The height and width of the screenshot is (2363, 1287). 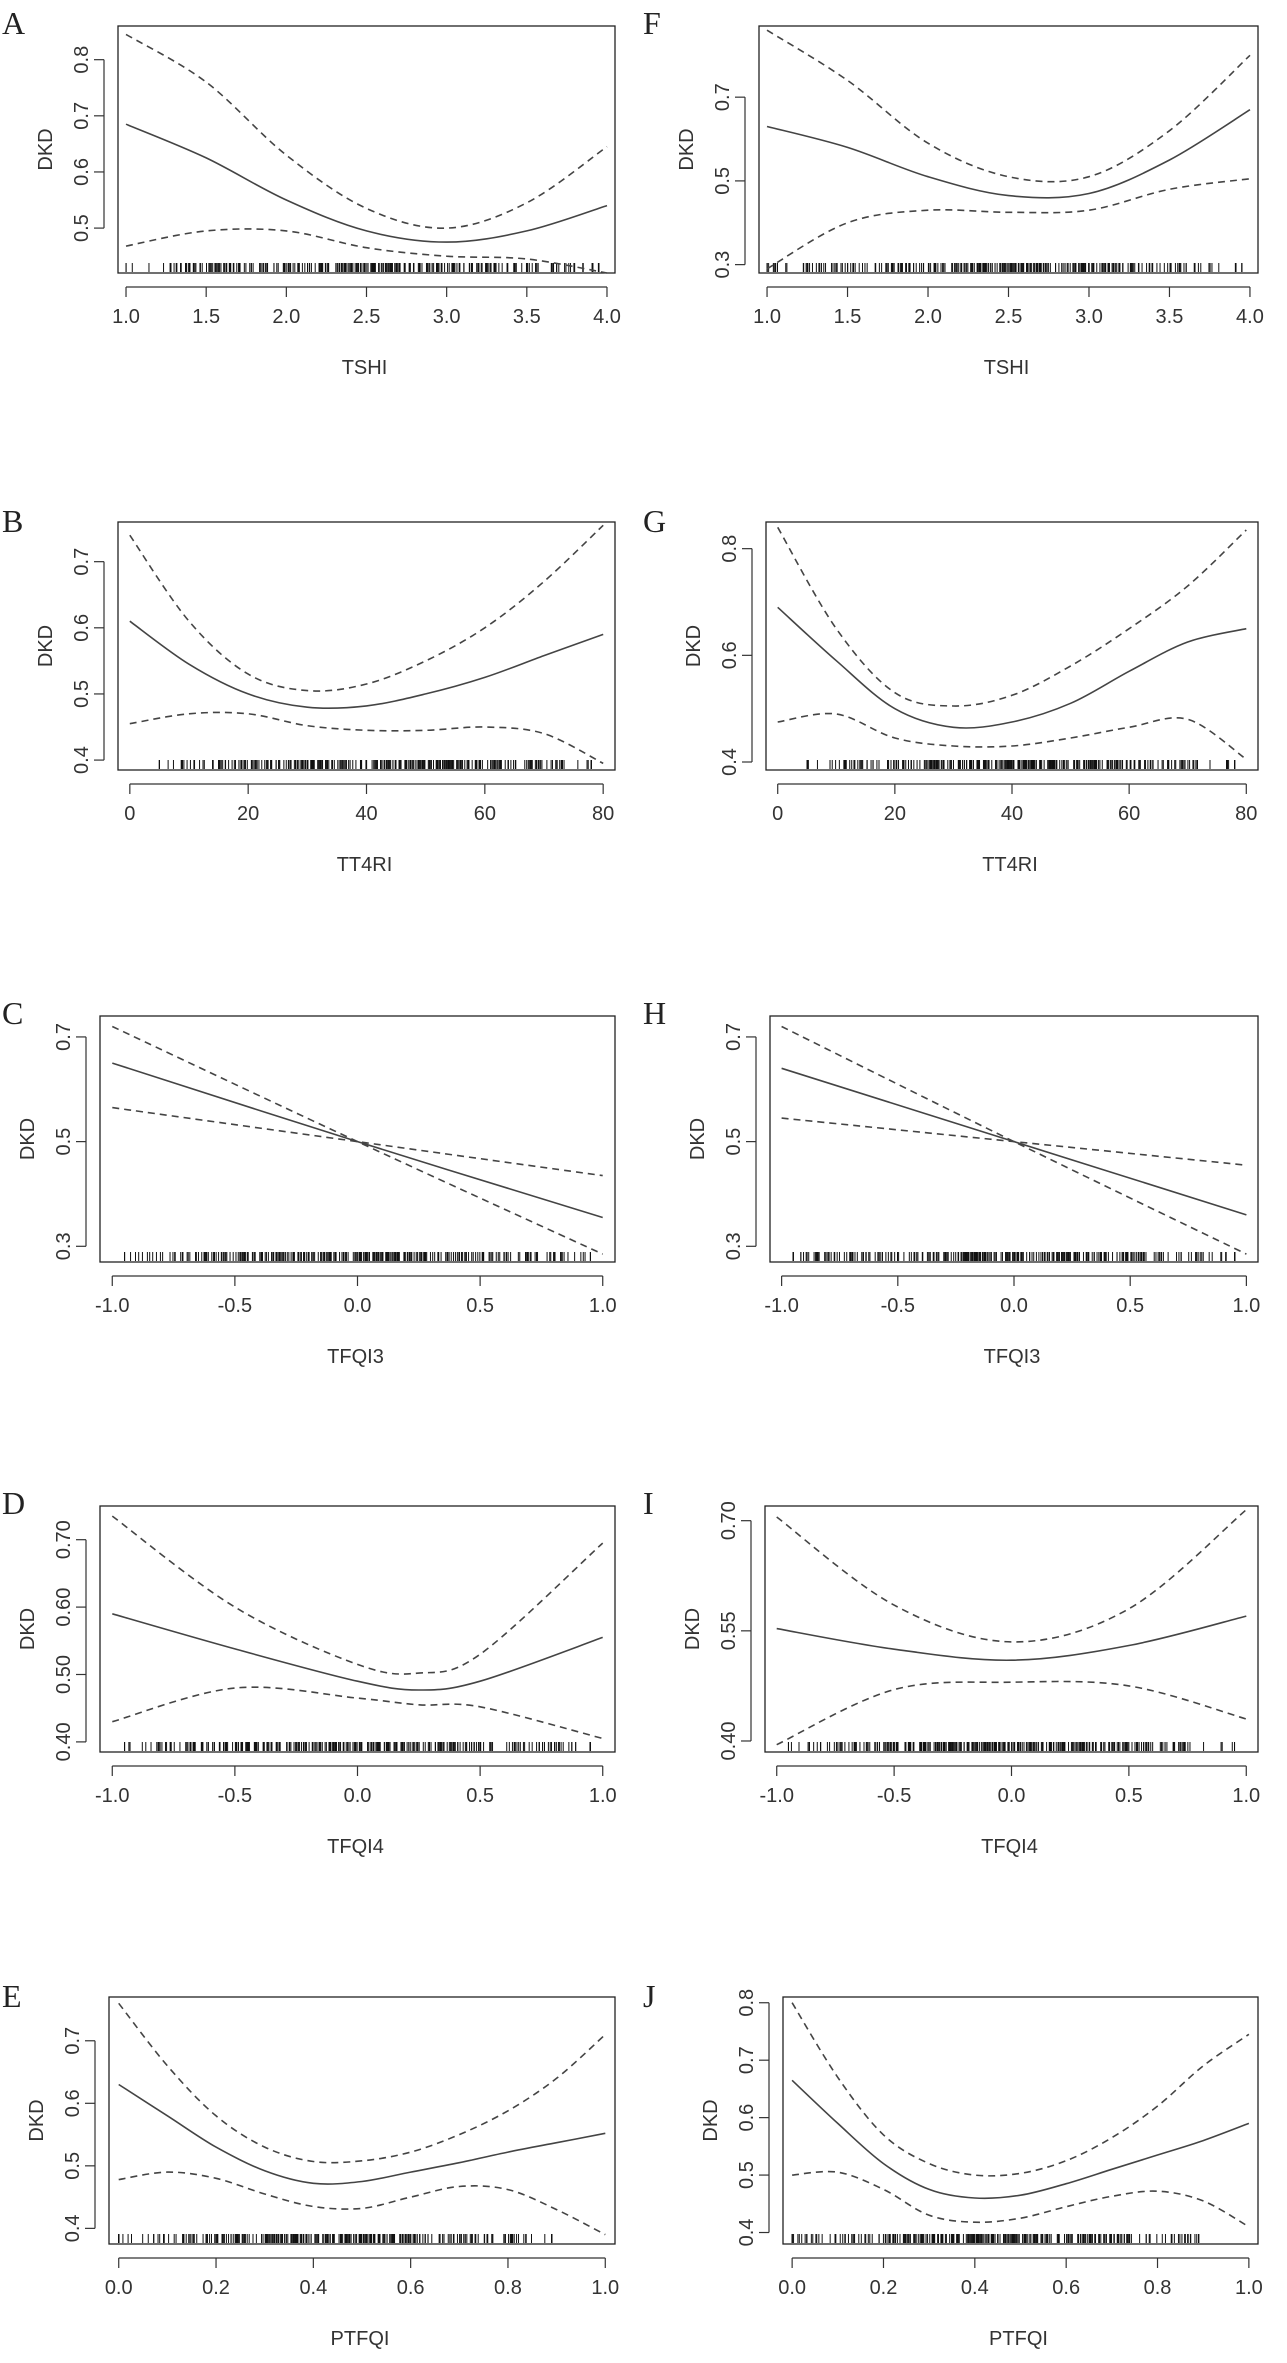 What do you see at coordinates (112, 1796) in the screenshot?
I see `x-tick-label: -1.0` at bounding box center [112, 1796].